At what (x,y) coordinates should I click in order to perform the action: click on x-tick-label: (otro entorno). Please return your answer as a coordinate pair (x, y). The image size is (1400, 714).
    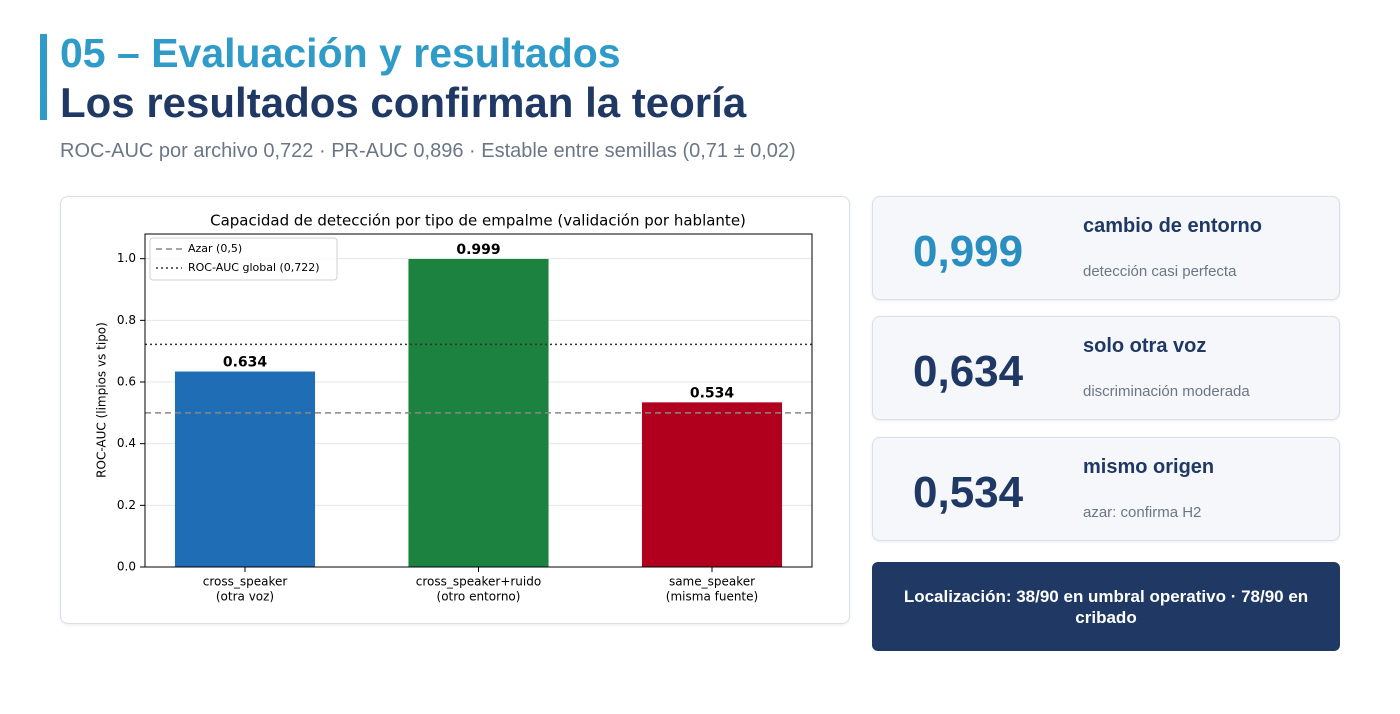
    Looking at the image, I should click on (479, 597).